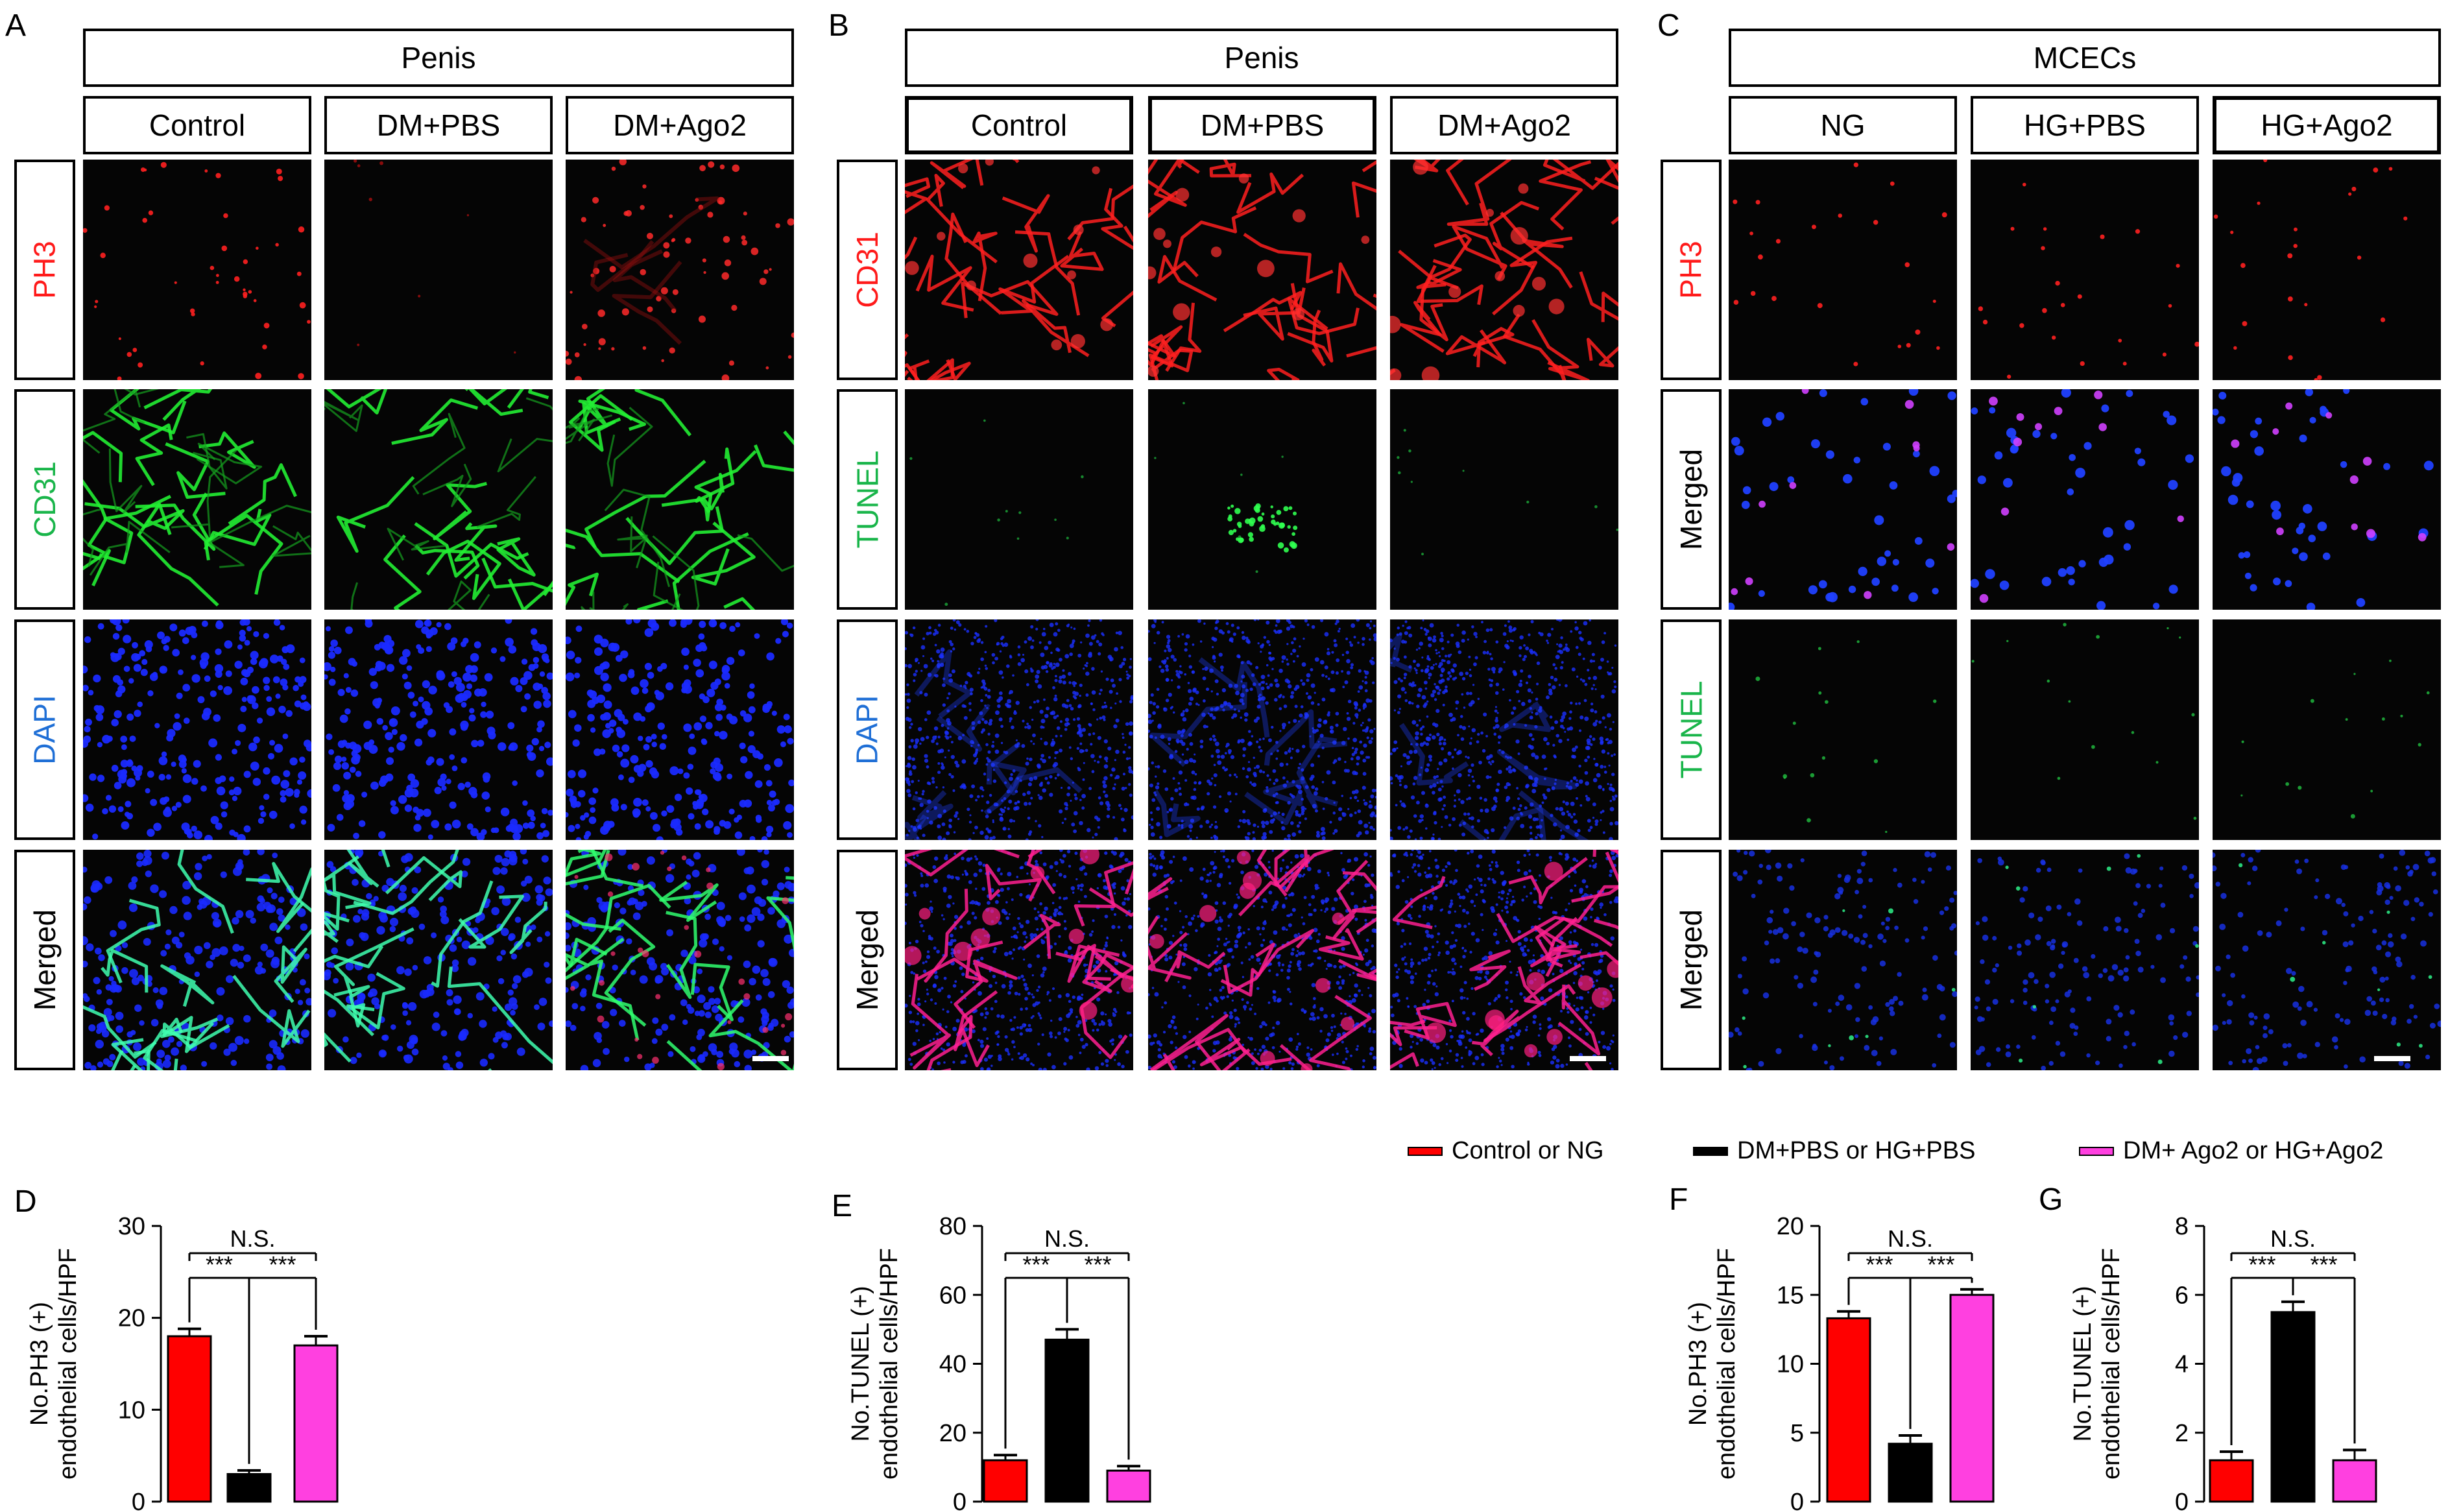 The image size is (2461, 1512). Describe the element at coordinates (867, 499) in the screenshot. I see `row-label-tunel: TUNEL` at that location.